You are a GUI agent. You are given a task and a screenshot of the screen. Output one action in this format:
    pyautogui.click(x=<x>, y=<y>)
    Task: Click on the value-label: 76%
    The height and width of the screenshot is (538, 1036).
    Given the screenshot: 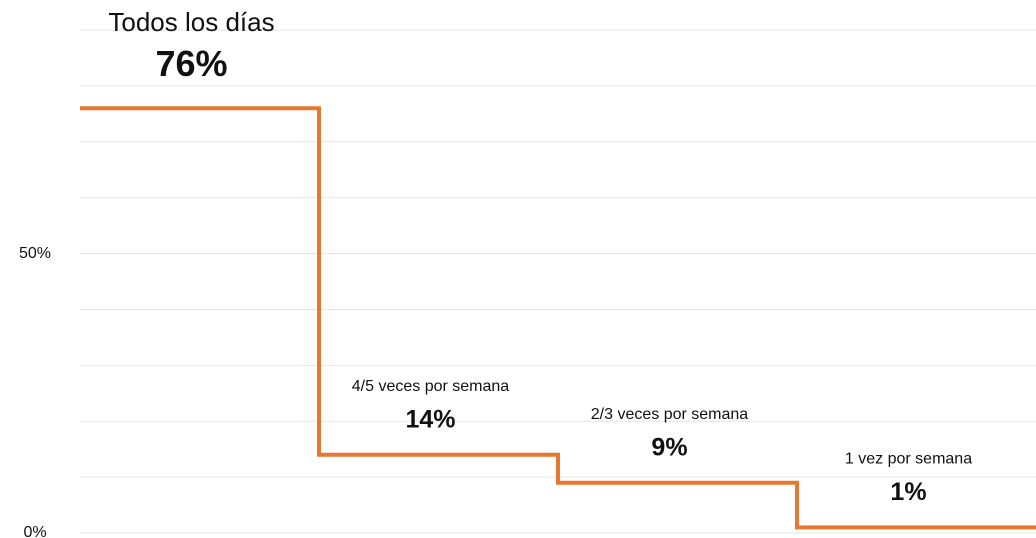 What is the action you would take?
    pyautogui.click(x=191, y=63)
    